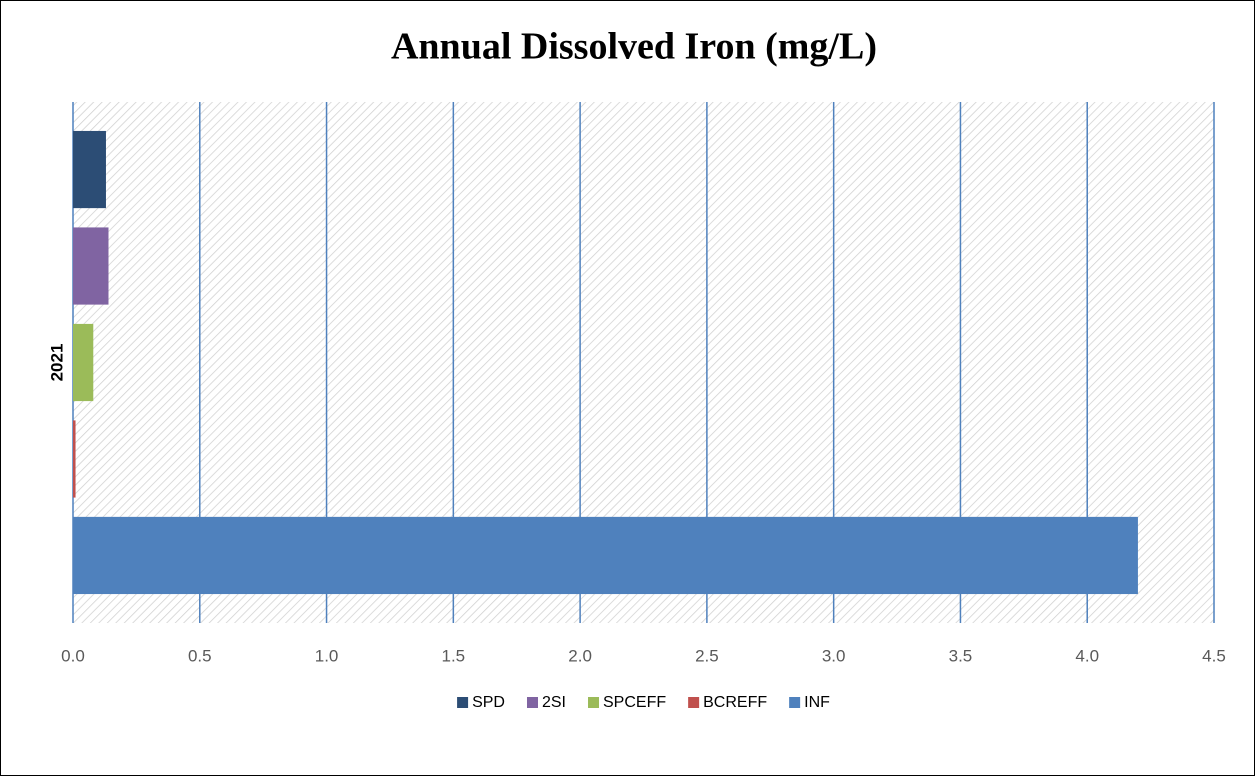  I want to click on x-tick-label: 3.0, so click(834, 655).